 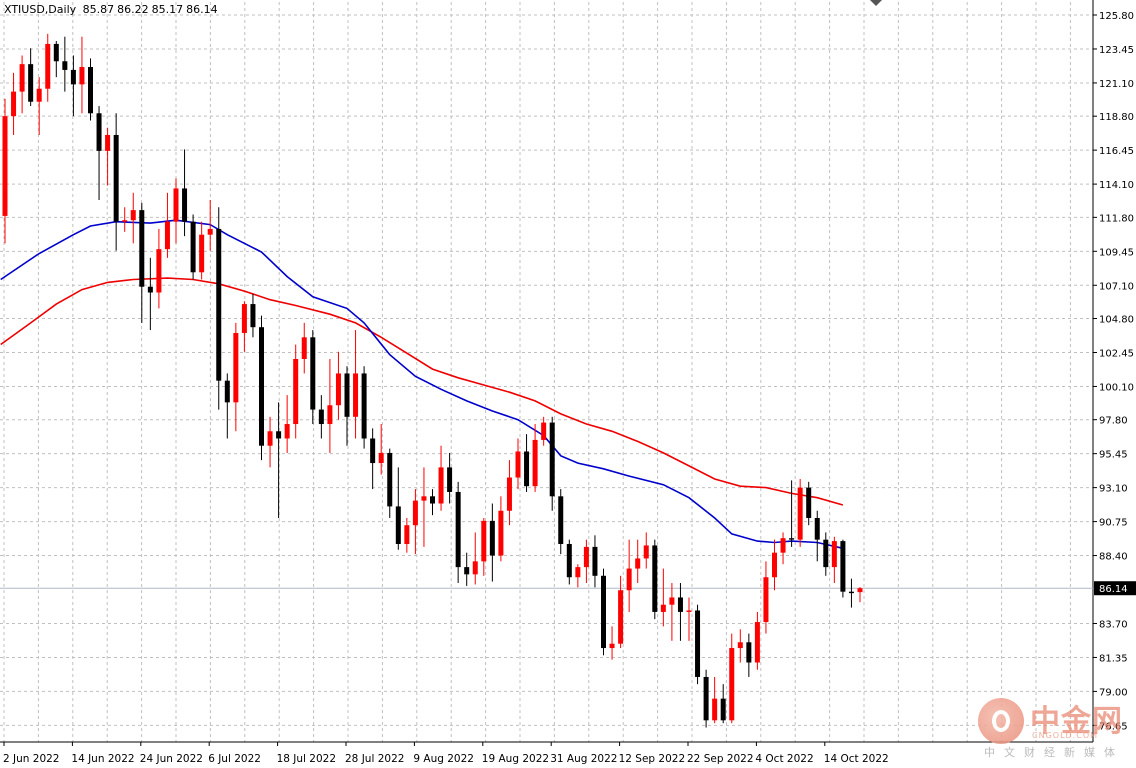 What do you see at coordinates (1116, 117) in the screenshot?
I see `y-tick-label: 118.80` at bounding box center [1116, 117].